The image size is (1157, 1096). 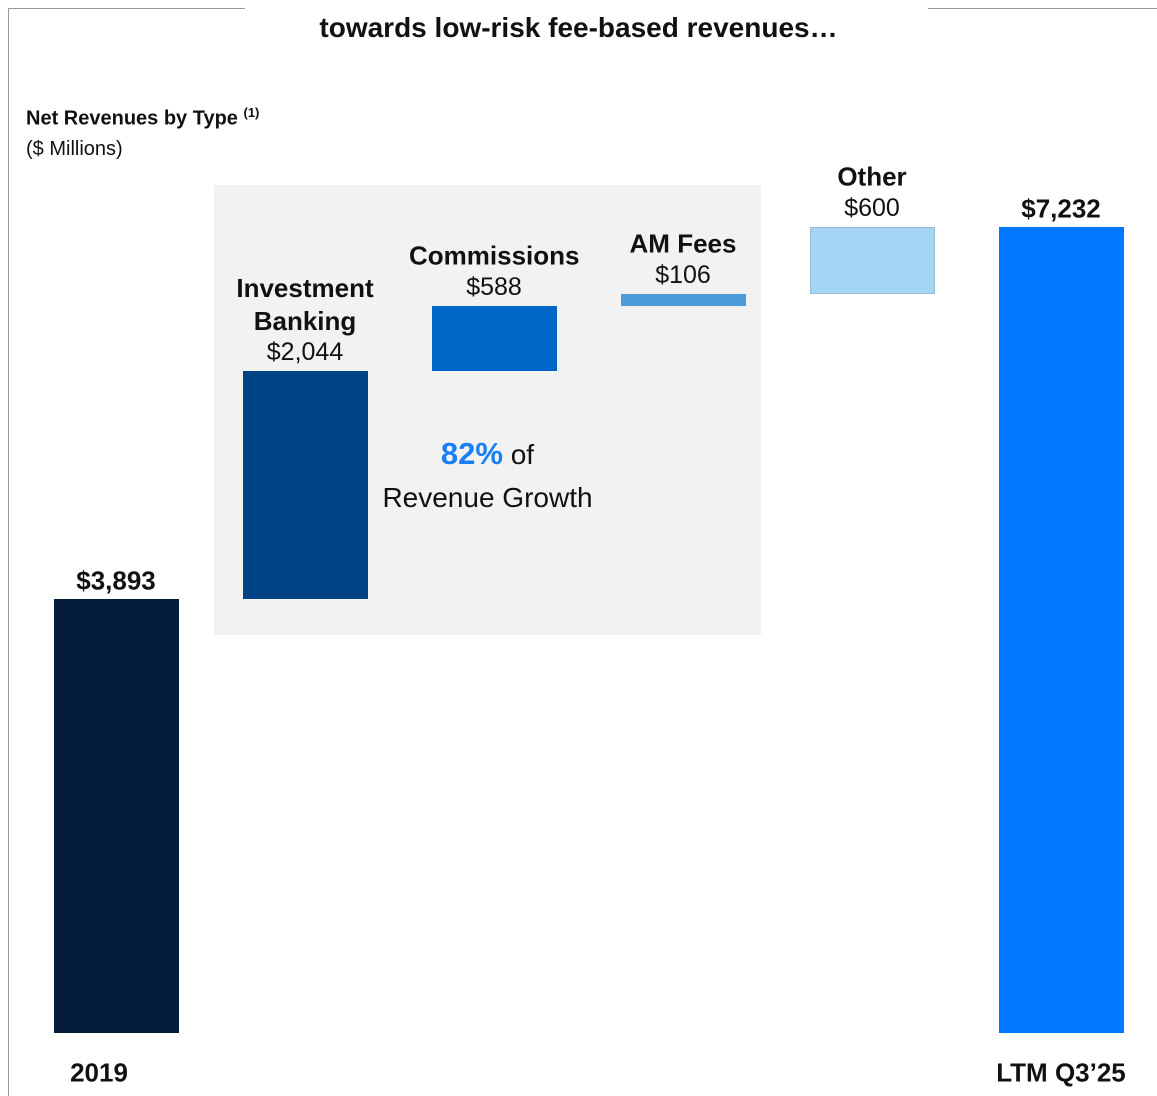 What do you see at coordinates (872, 207) in the screenshot?
I see `value-label: $600` at bounding box center [872, 207].